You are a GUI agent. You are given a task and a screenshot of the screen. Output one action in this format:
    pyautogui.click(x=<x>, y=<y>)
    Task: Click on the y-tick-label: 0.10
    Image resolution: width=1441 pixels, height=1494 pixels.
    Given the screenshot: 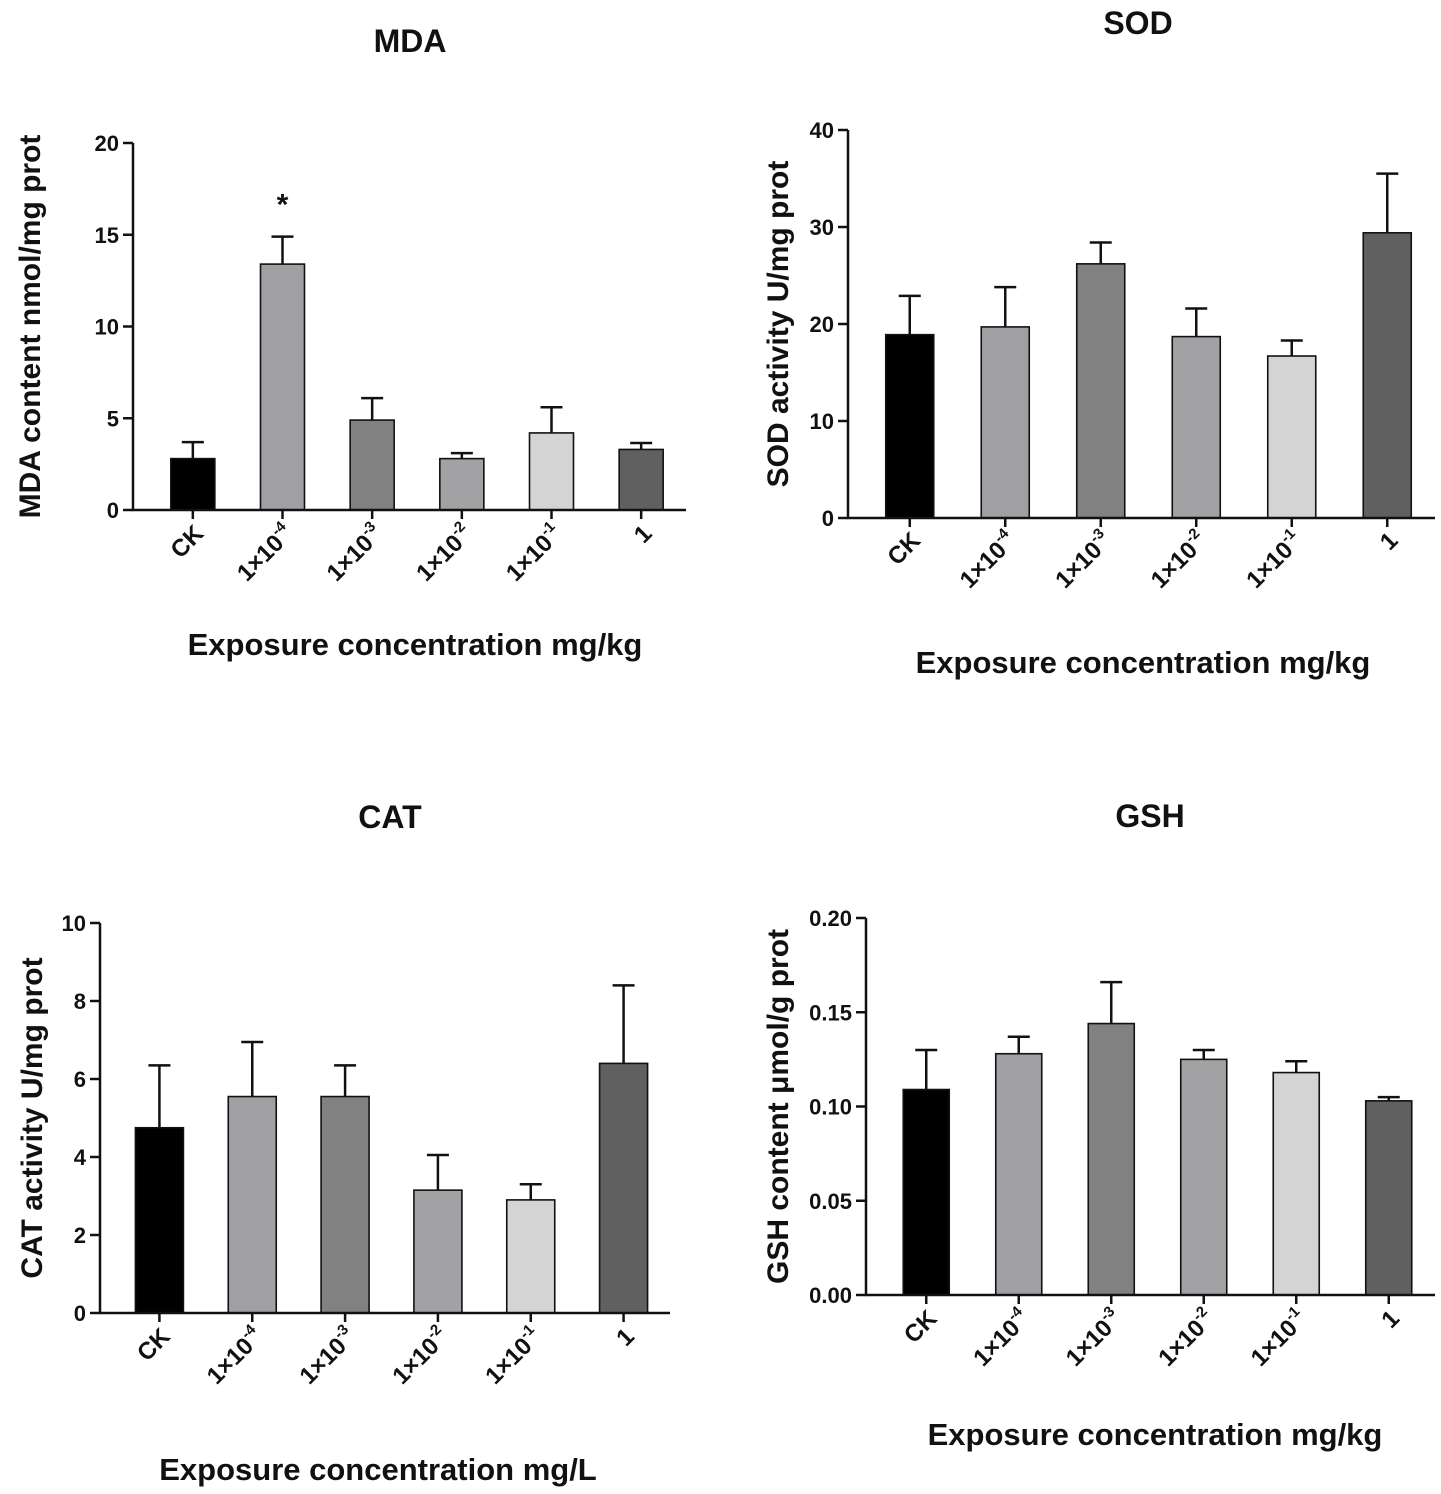 What is the action you would take?
    pyautogui.click(x=830, y=1107)
    